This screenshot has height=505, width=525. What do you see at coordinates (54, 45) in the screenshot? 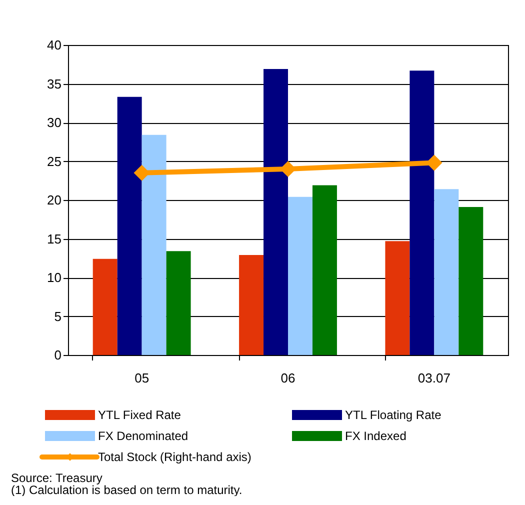
I see `y-tick-label: 40` at bounding box center [54, 45].